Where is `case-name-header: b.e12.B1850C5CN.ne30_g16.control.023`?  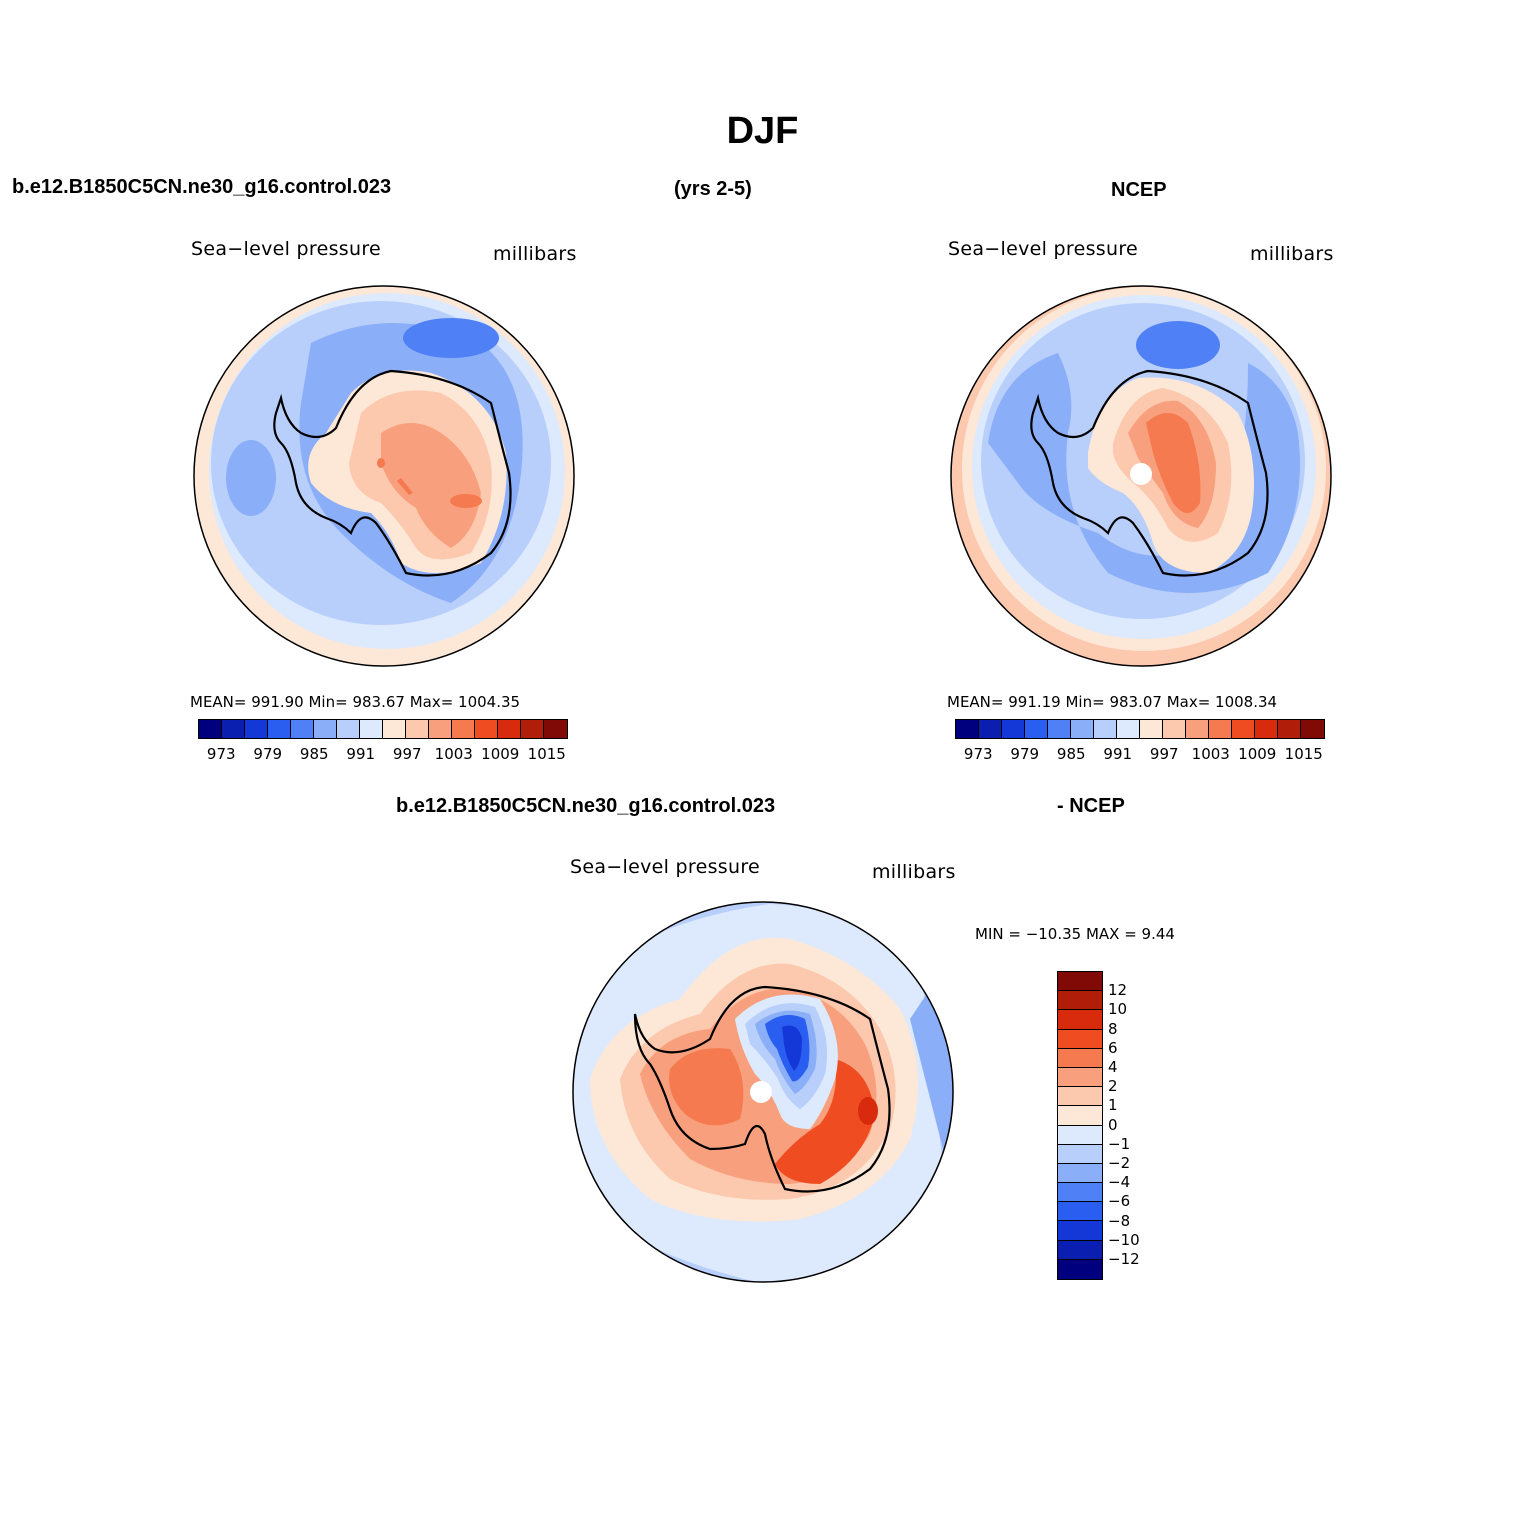 case-name-header: b.e12.B1850C5CN.ne30_g16.control.023 is located at coordinates (202, 187).